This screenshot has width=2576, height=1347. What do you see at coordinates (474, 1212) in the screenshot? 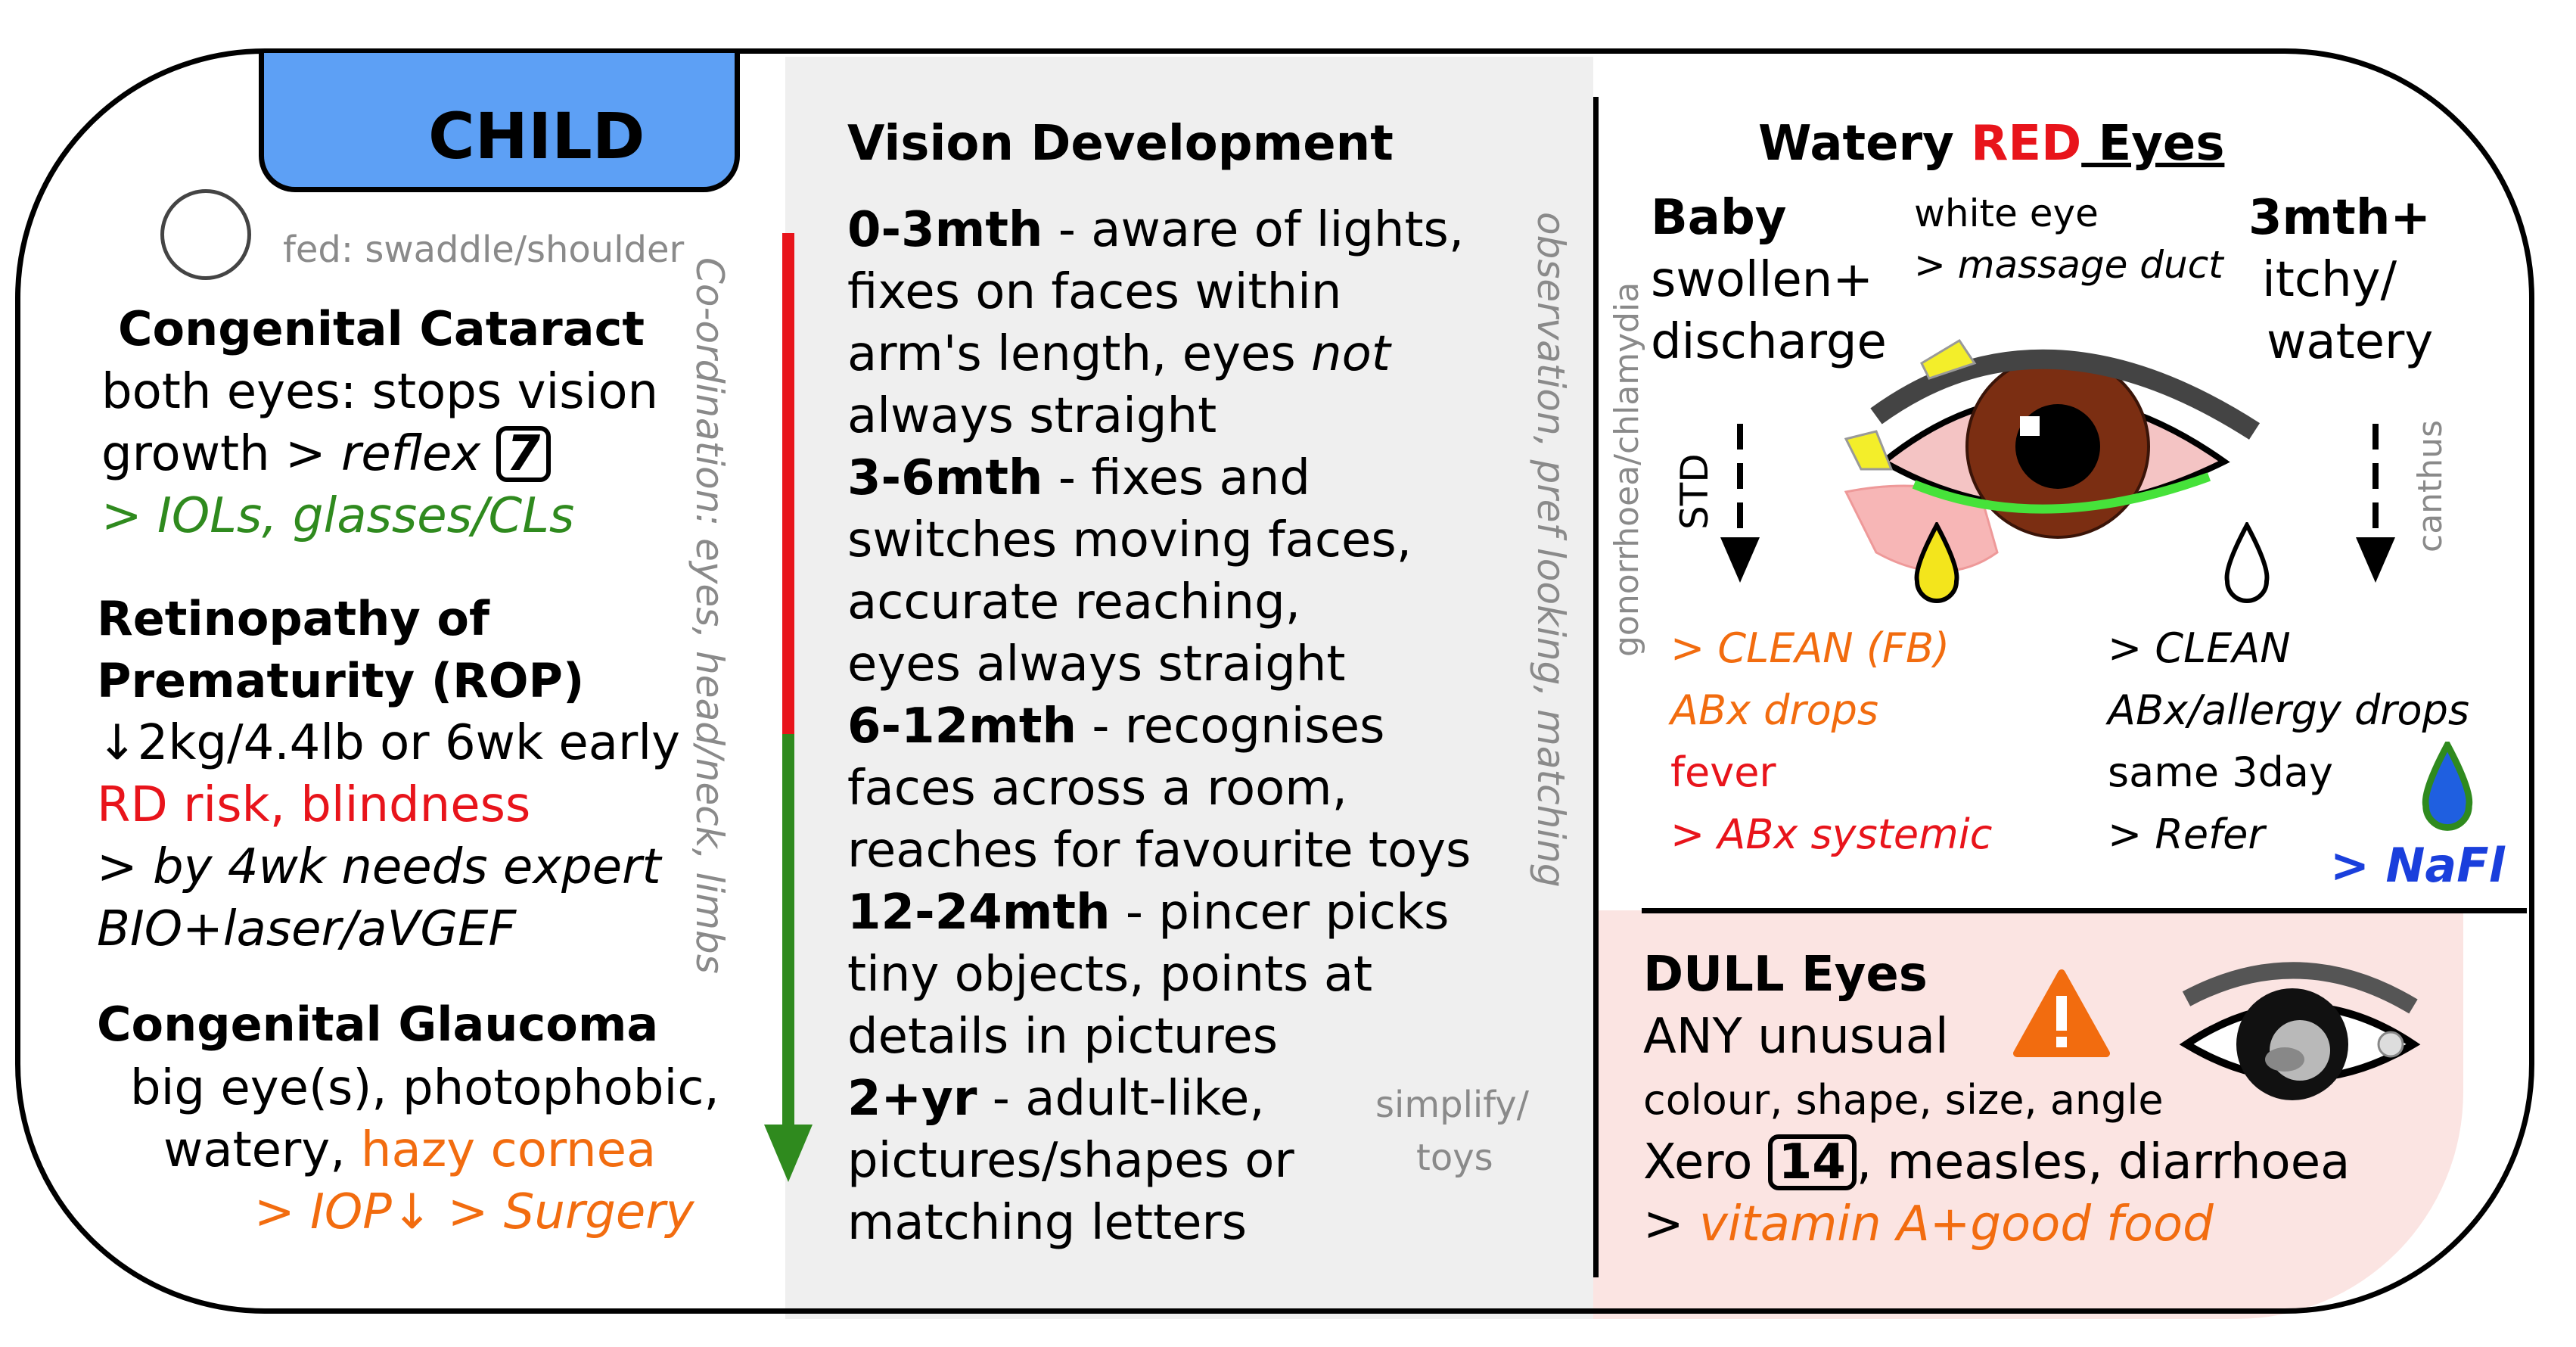
I see `glaucoma-treatment: > IOP↓ > Surgery` at bounding box center [474, 1212].